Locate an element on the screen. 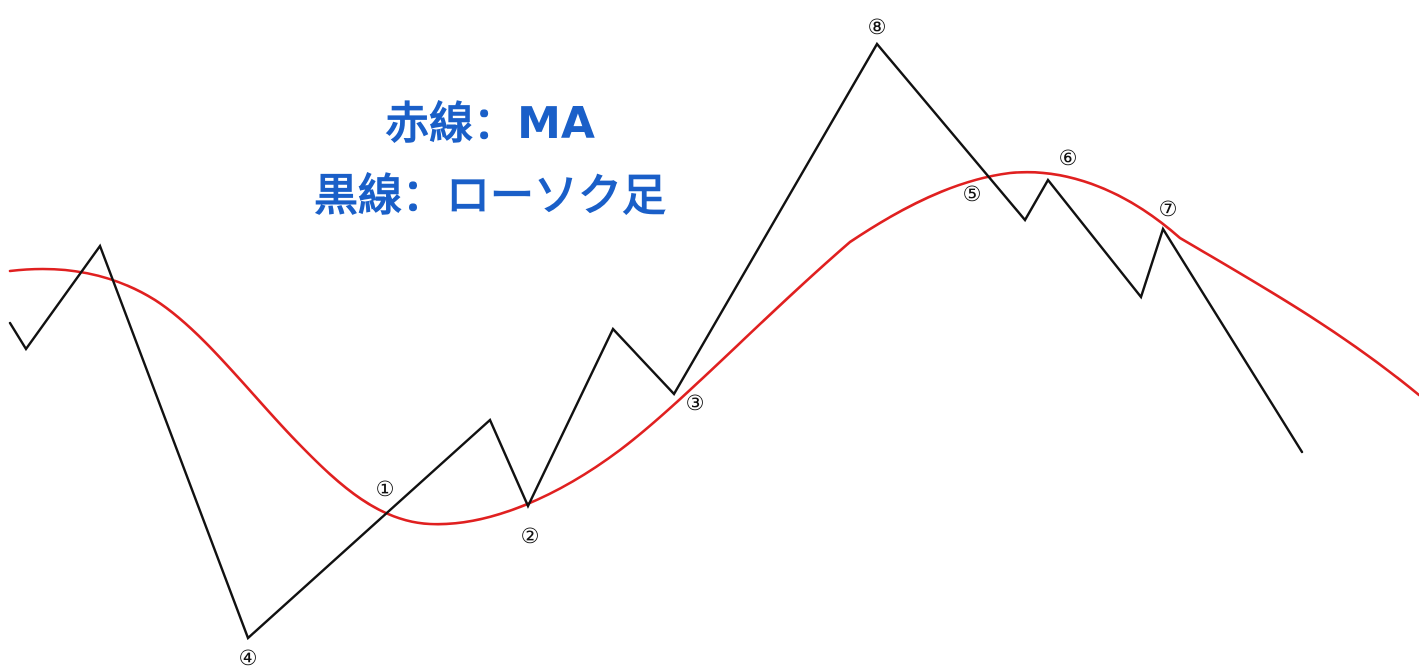  legend-red-line-label: 赤線：MA is located at coordinates (490, 123).